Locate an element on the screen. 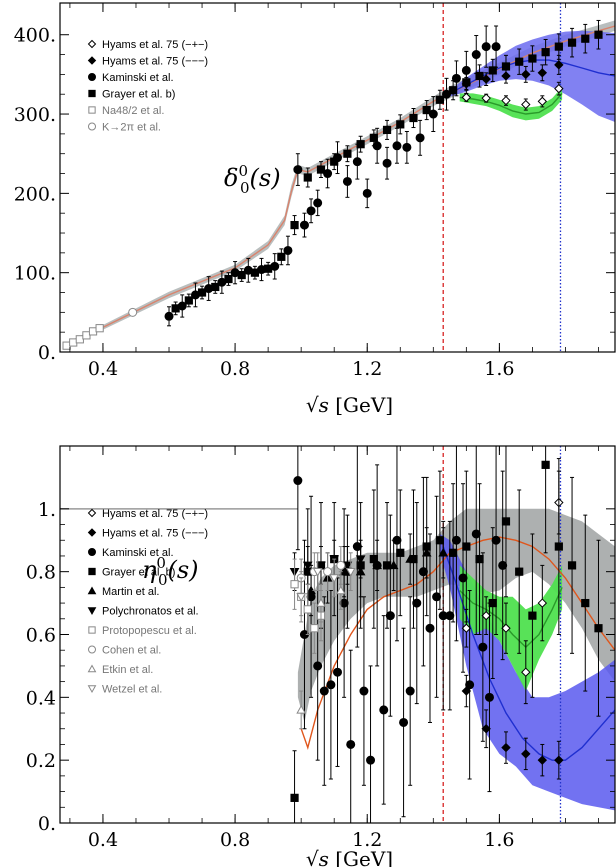  x-axis-title: √s [GeV] is located at coordinates (349, 405).